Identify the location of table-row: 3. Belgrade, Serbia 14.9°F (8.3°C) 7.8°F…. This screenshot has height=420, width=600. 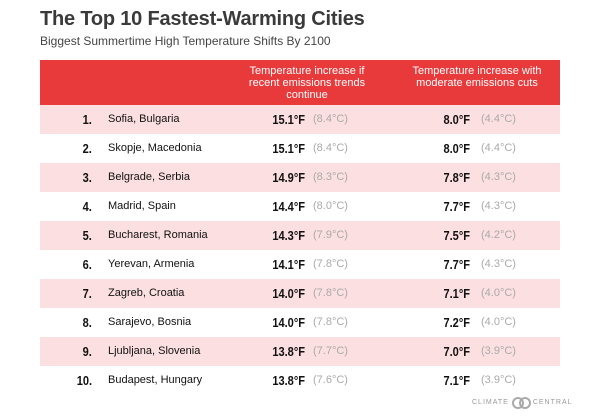
(300, 177).